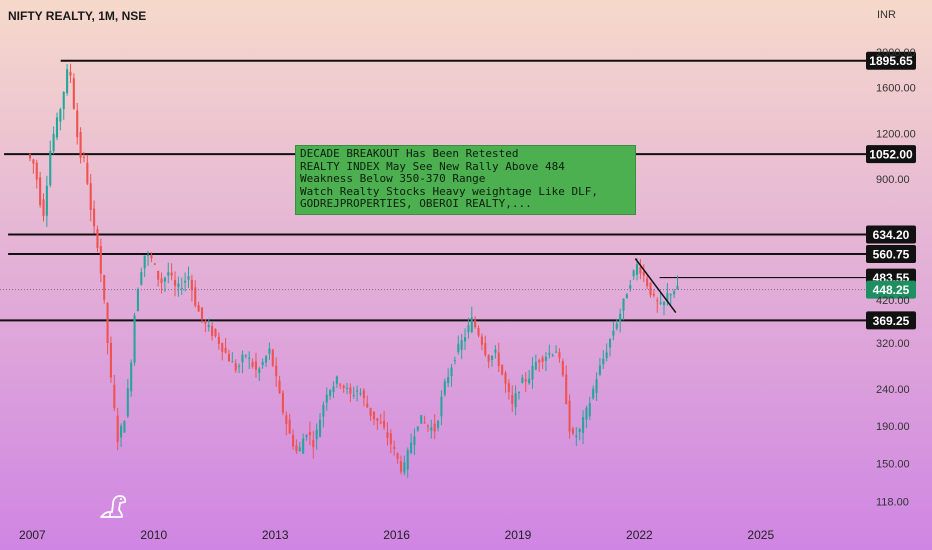 The height and width of the screenshot is (550, 932). What do you see at coordinates (891, 60) in the screenshot?
I see `level-price-label: 1895.65` at bounding box center [891, 60].